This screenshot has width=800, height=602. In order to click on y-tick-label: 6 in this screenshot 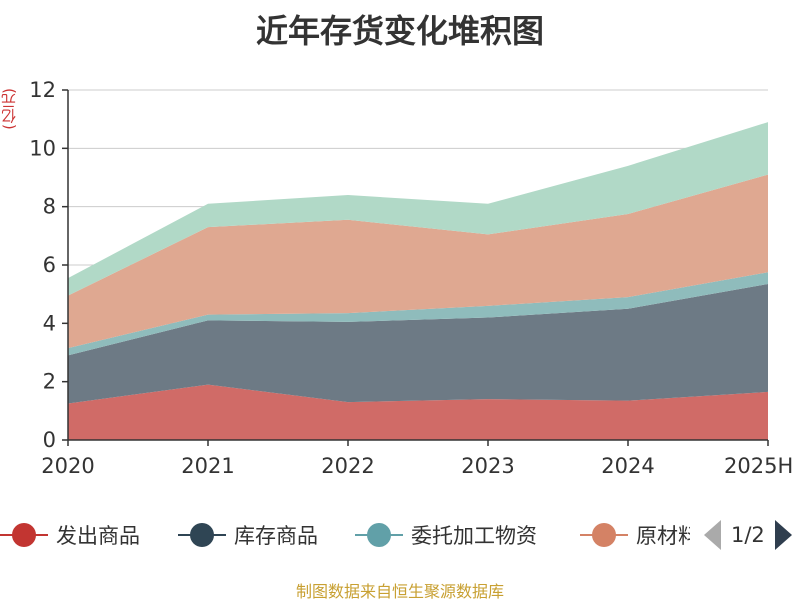, I will do `click(49, 265)`.